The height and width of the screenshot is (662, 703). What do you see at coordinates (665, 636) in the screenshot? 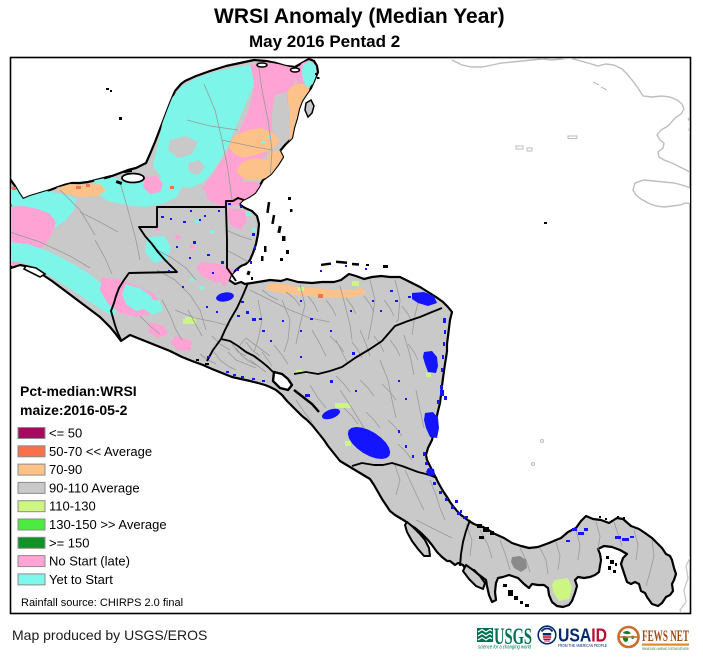
I see `svg-text: FEWS NET` at bounding box center [665, 636].